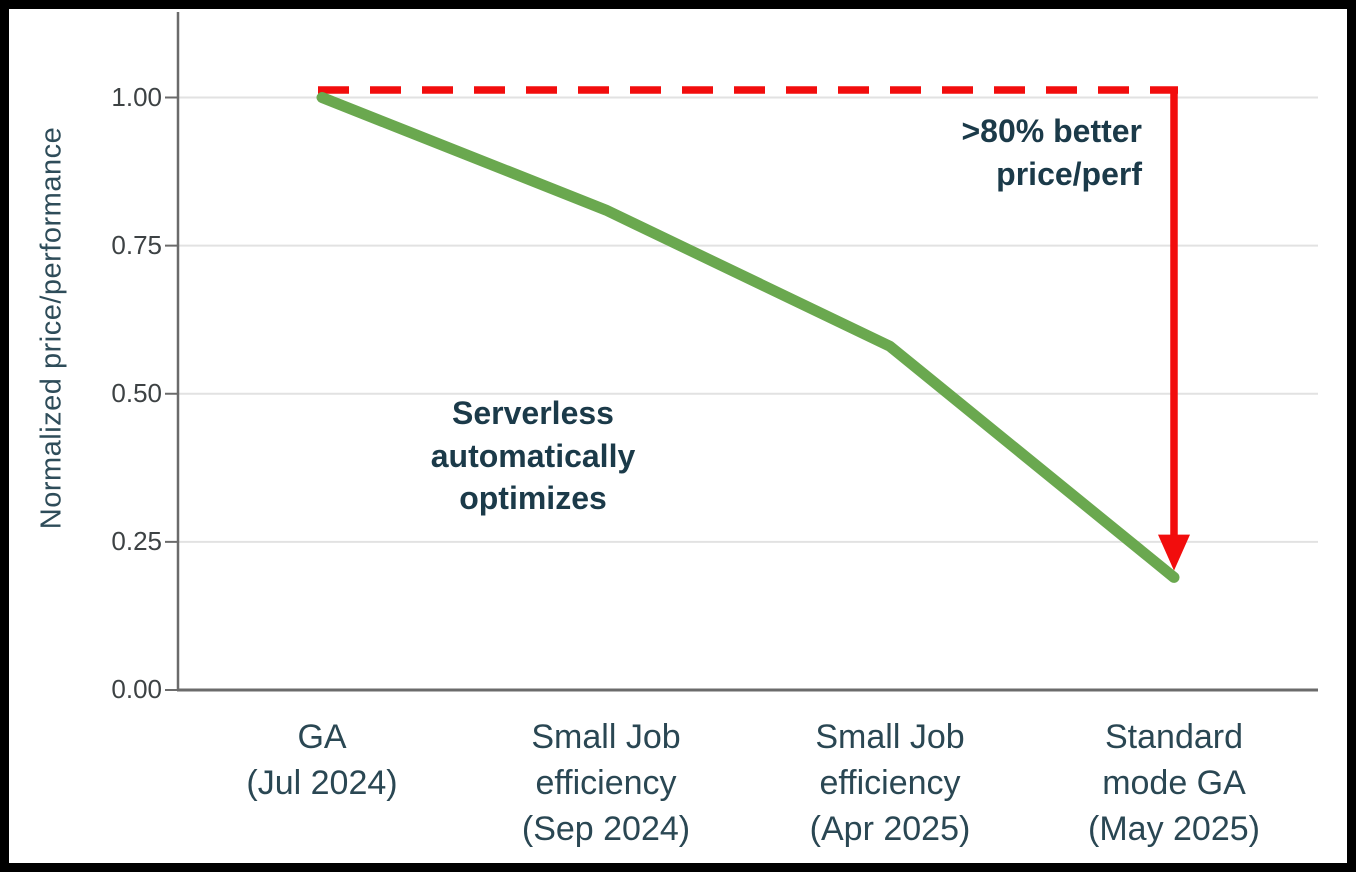  What do you see at coordinates (1174, 783) in the screenshot?
I see `x-axis-label-standard-mode-ga-may-2025: Standard mode GA (May 2025)` at bounding box center [1174, 783].